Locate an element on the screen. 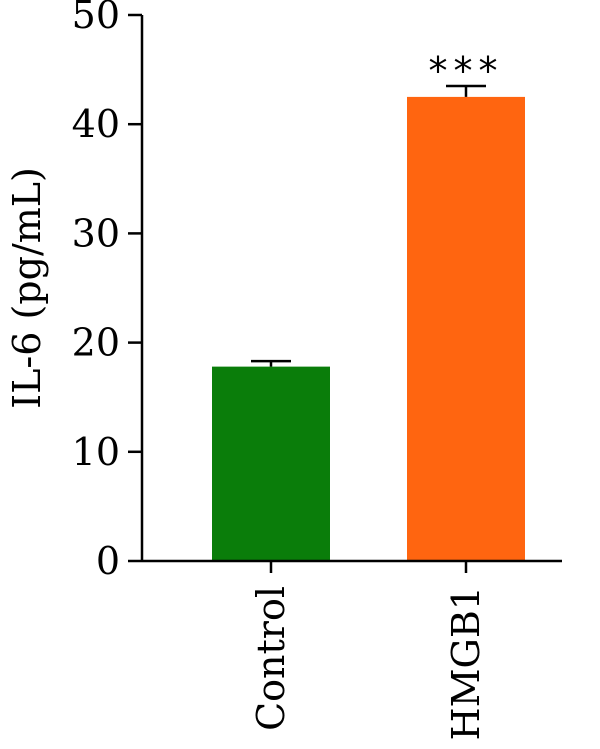 Image resolution: width=600 pixels, height=749 pixels. y-tick-label-40: 40 is located at coordinates (96, 124).